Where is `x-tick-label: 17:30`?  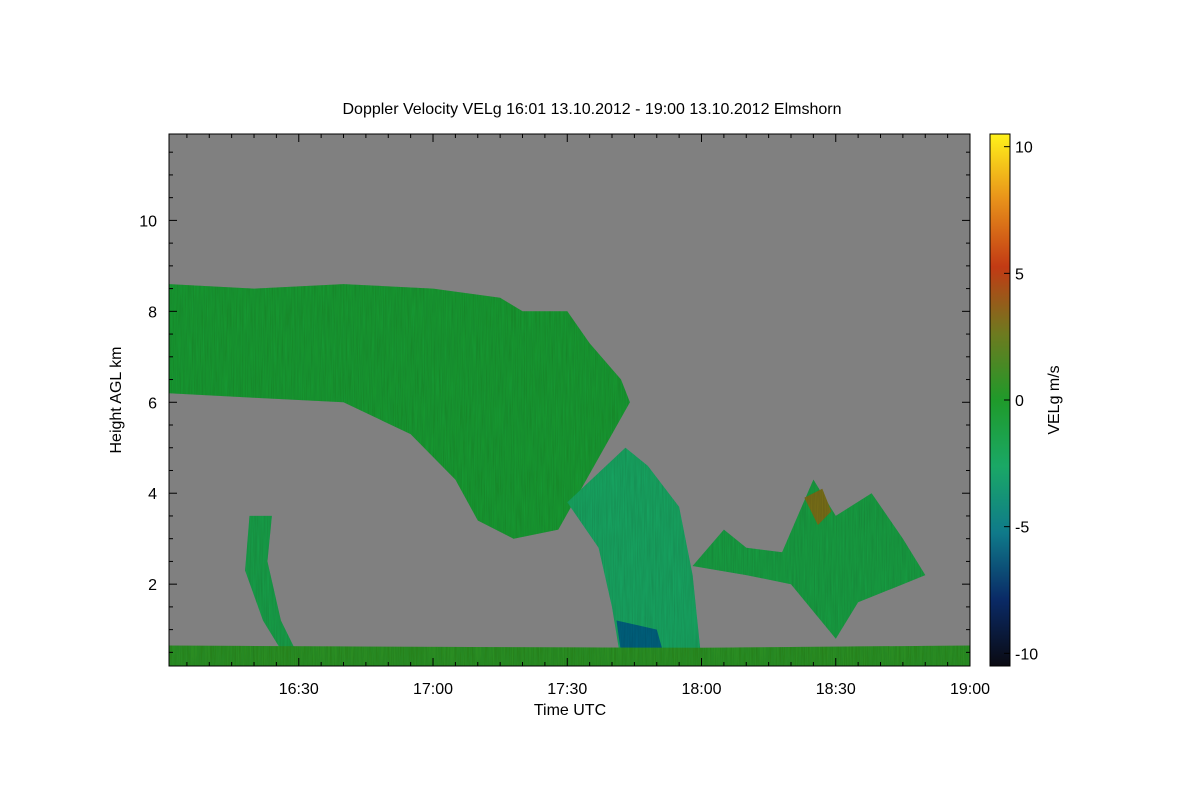 x-tick-label: 17:30 is located at coordinates (567, 689).